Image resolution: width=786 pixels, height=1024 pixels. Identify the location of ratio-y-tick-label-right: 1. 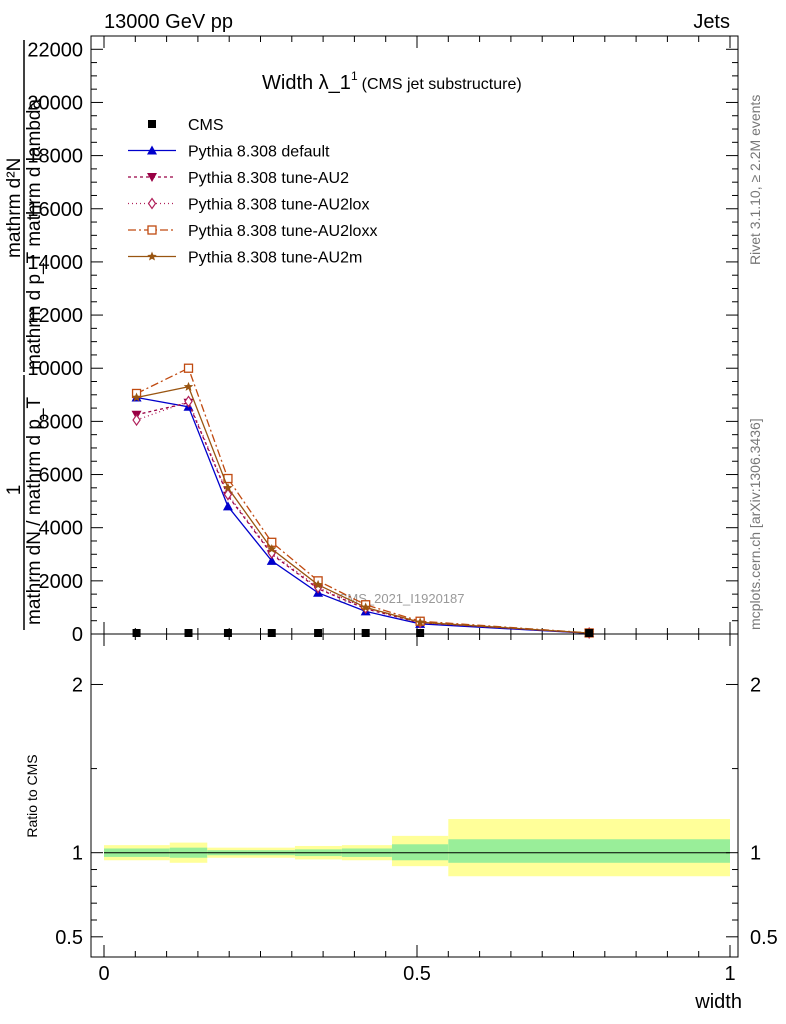
(755, 854).